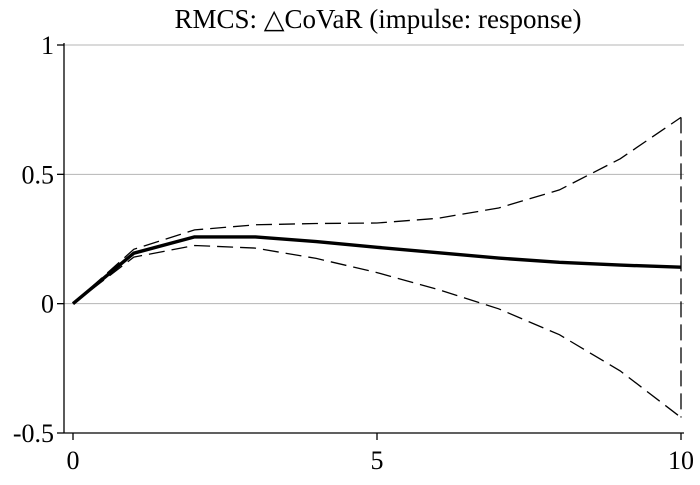  What do you see at coordinates (33, 433) in the screenshot?
I see `y-tick-label-0: -0.5` at bounding box center [33, 433].